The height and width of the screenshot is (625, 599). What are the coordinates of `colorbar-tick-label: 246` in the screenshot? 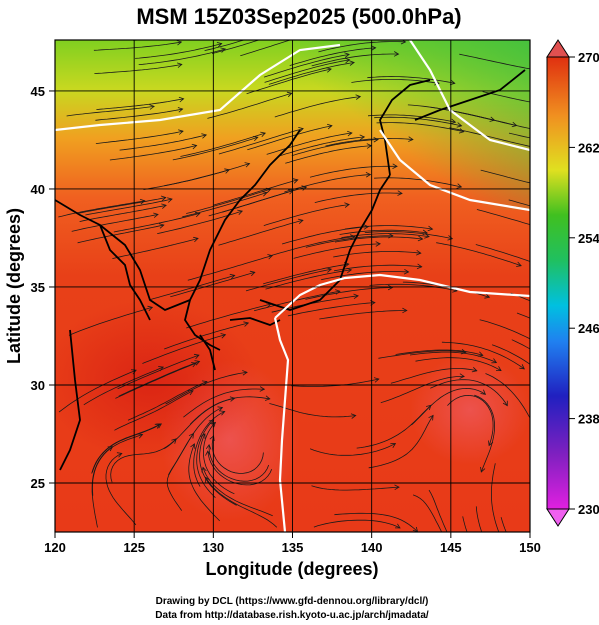 It's located at (588, 328).